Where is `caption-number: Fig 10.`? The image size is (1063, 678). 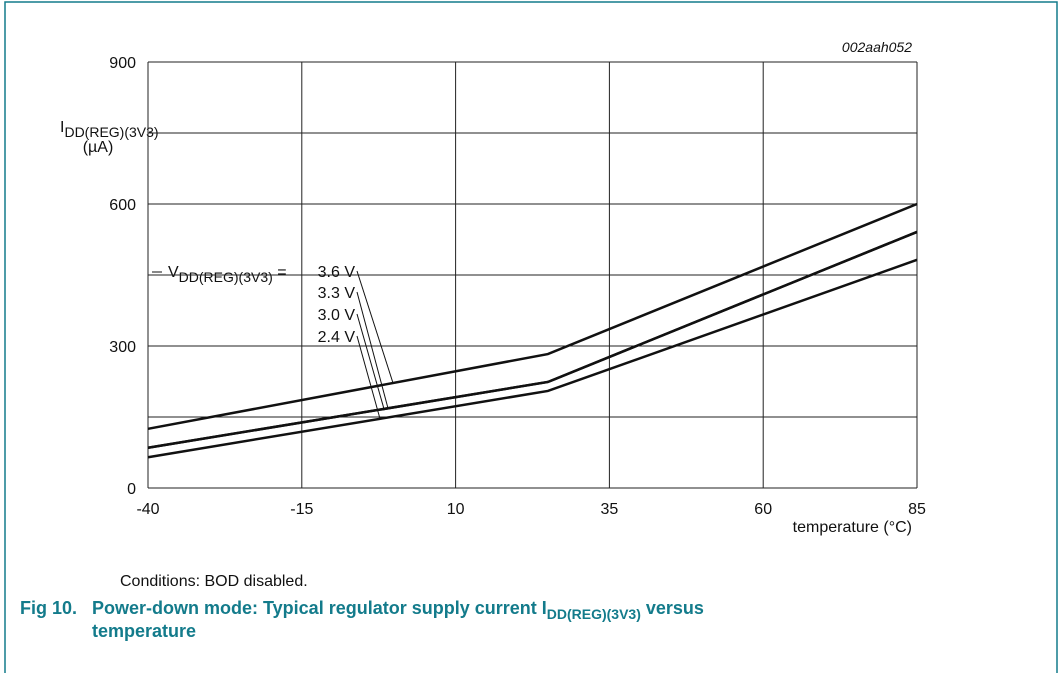 caption-number: Fig 10. is located at coordinates (48, 608).